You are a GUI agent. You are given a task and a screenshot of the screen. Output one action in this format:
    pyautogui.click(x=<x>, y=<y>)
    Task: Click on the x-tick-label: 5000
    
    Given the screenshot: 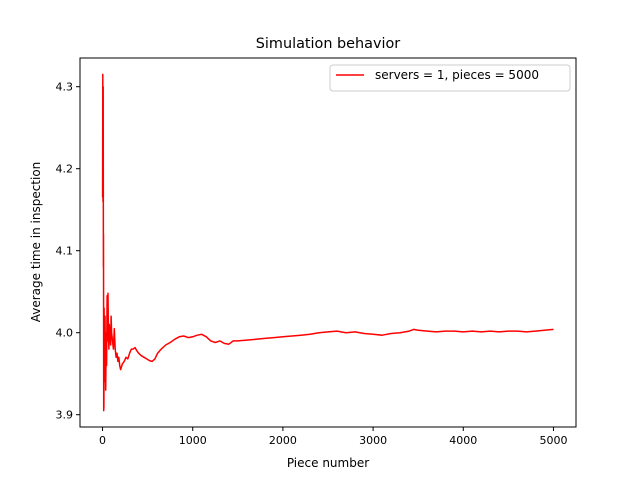 What is the action you would take?
    pyautogui.click(x=553, y=440)
    